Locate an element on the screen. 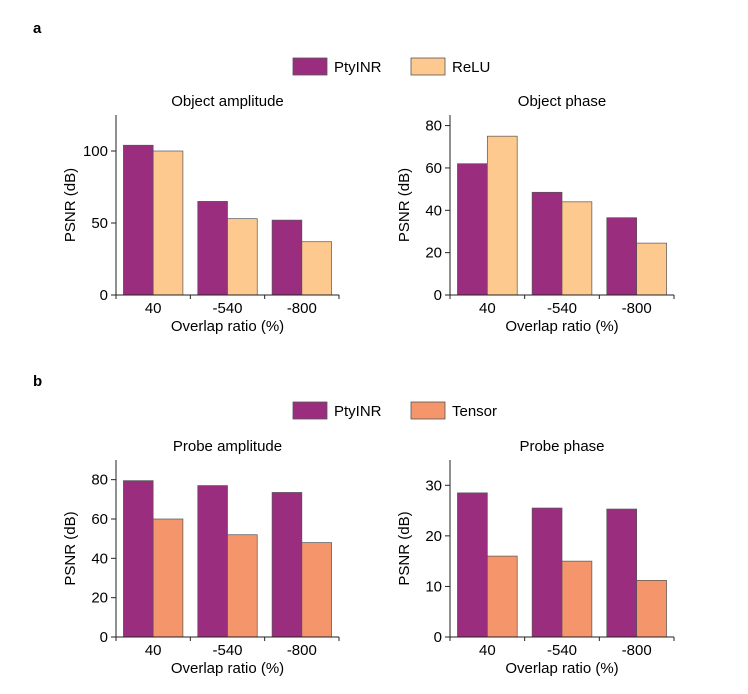  legend-label-a-0: PtyINR is located at coordinates (358, 67).